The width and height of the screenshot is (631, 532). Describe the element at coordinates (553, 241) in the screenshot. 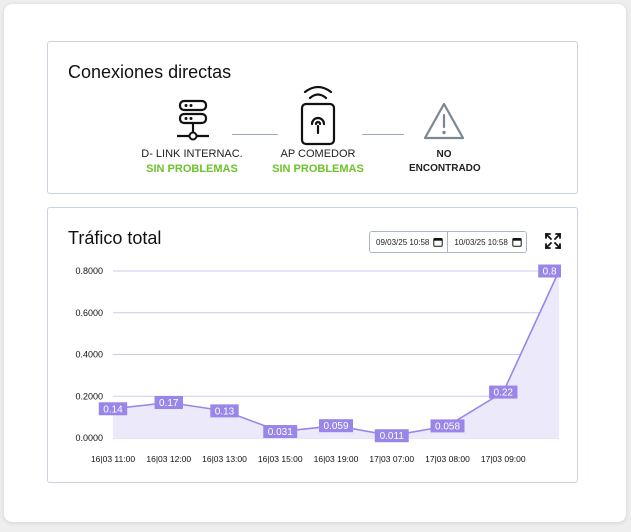

I see `expand-icon` at that location.